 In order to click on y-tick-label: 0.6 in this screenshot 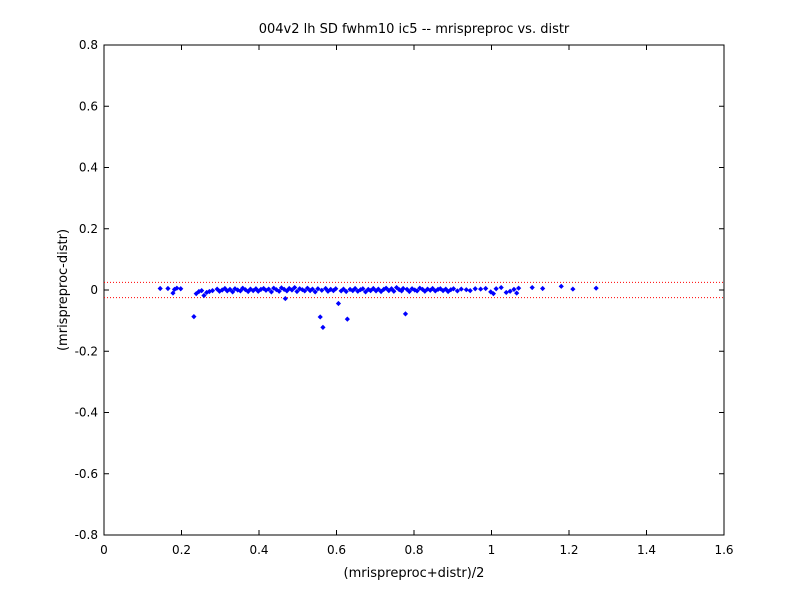, I will do `click(88, 106)`.